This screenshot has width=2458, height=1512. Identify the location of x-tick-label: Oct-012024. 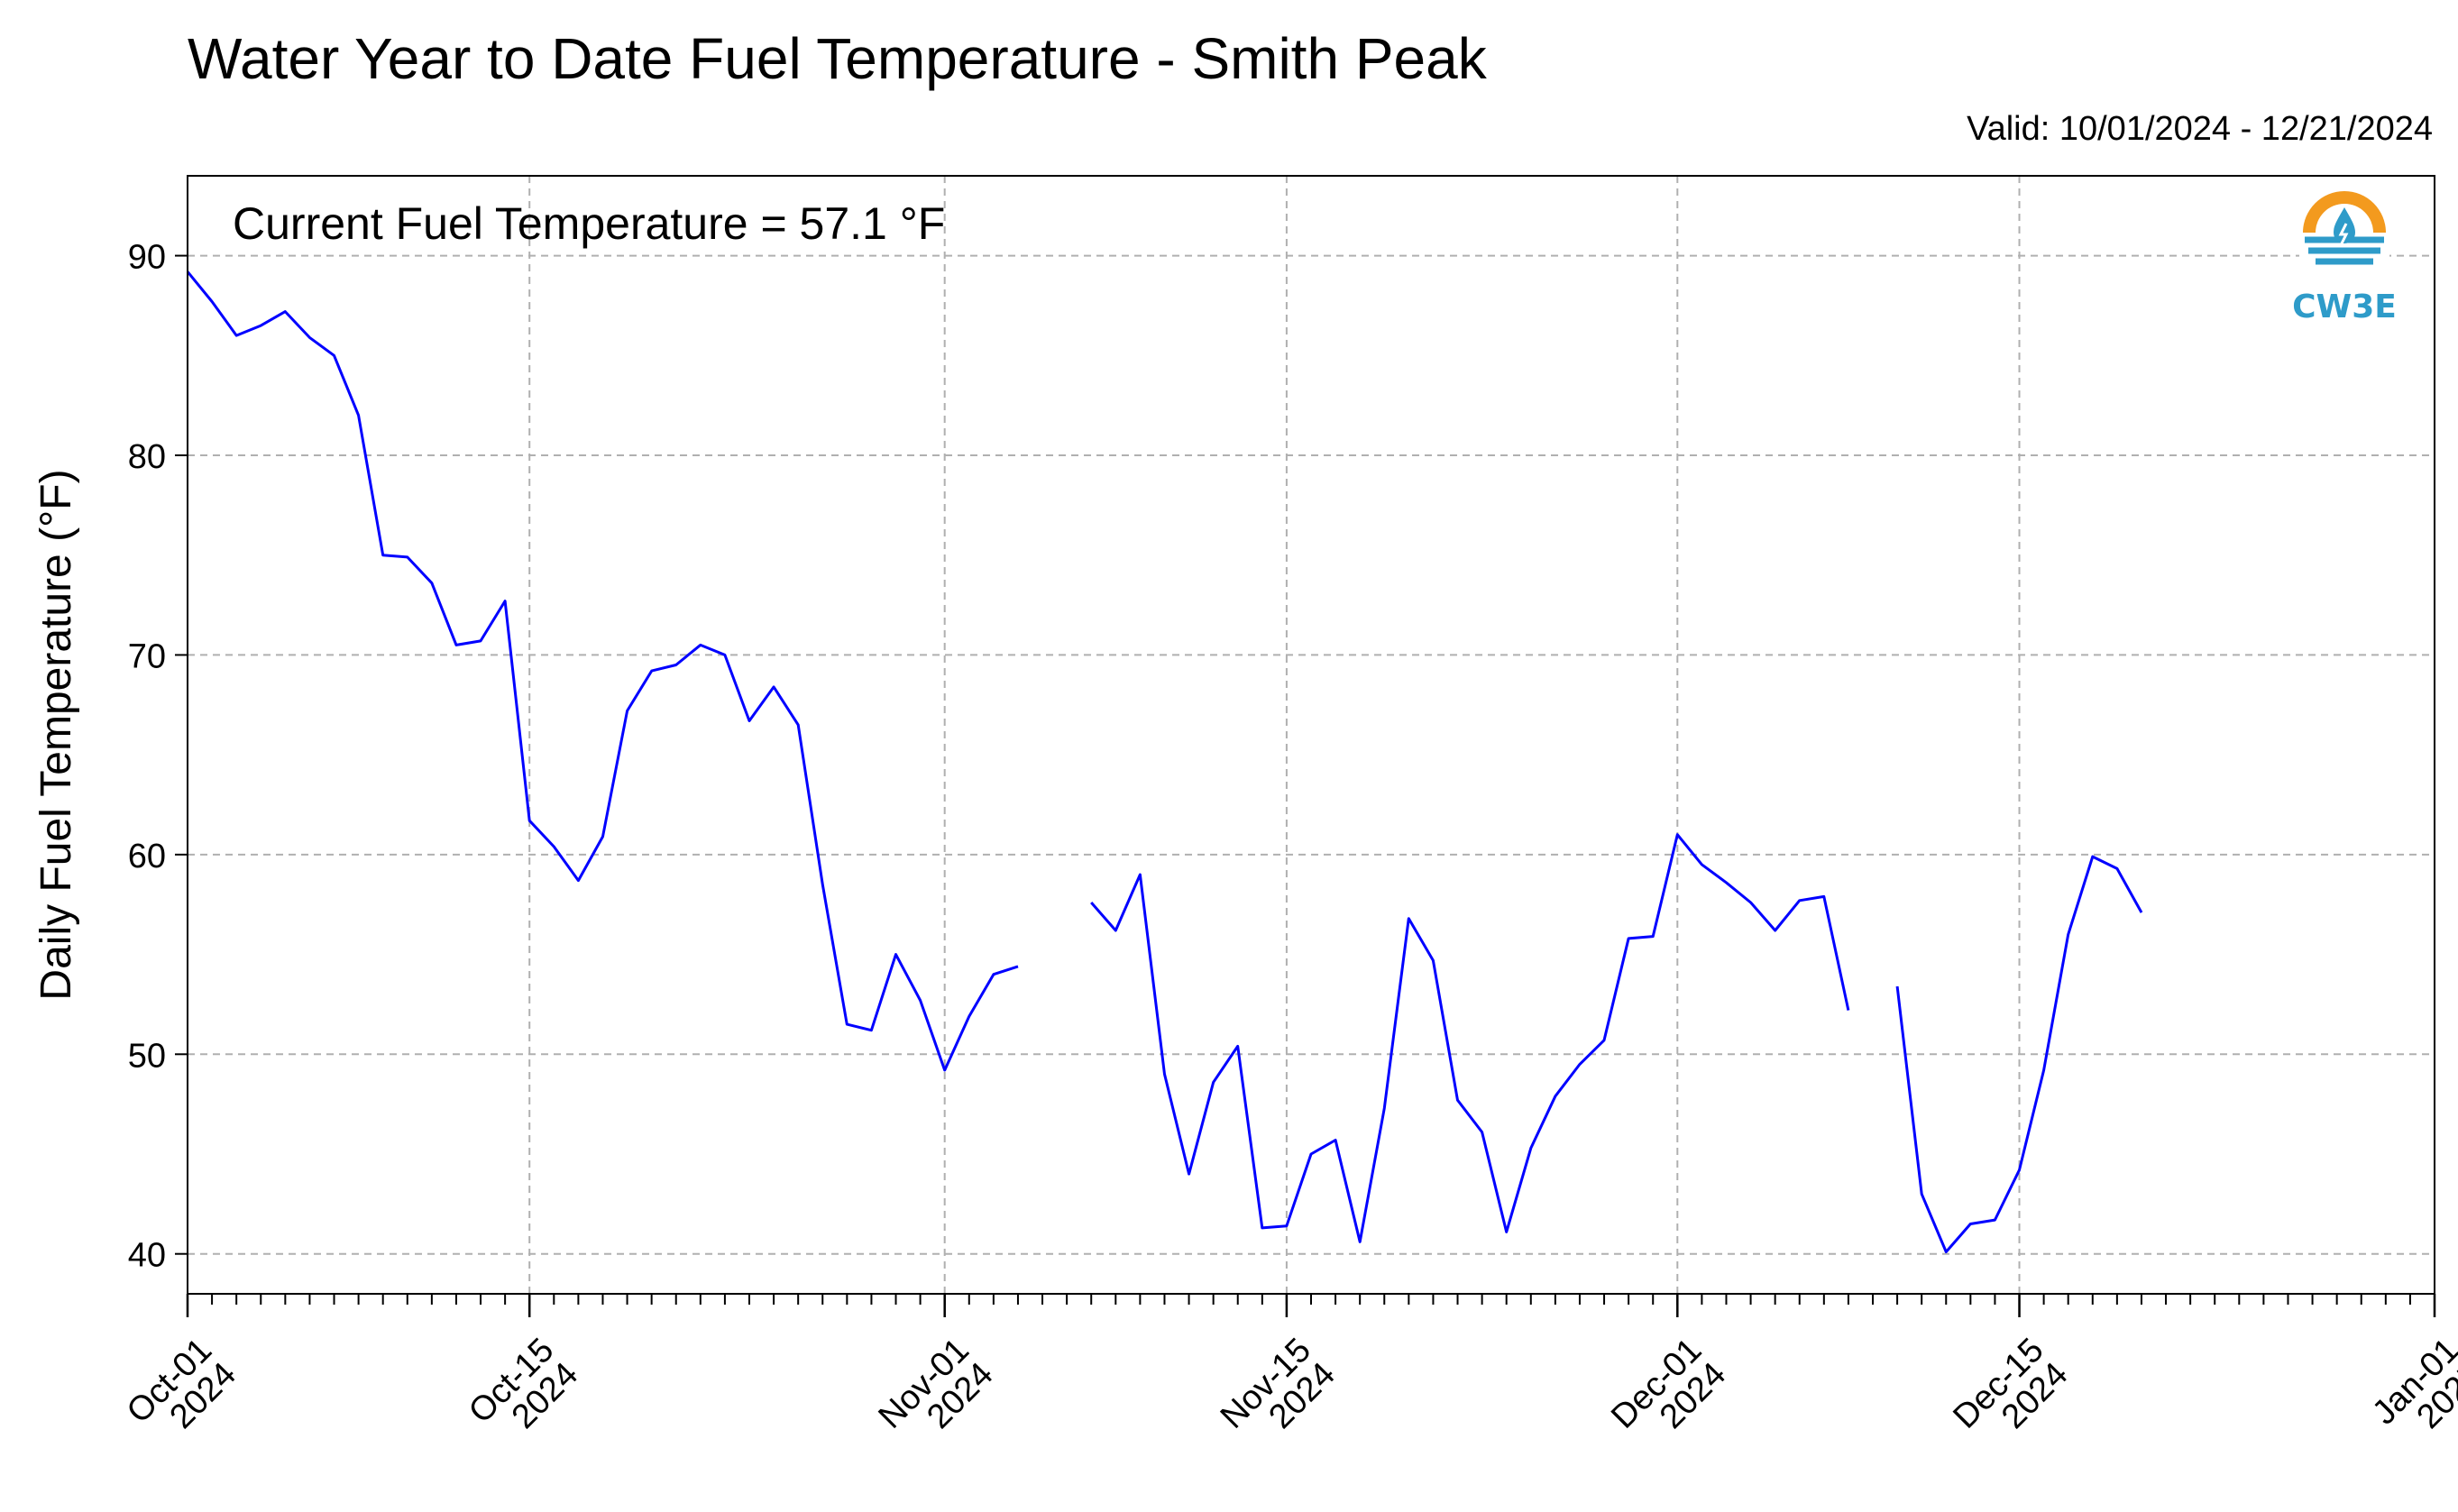
(181, 1393).